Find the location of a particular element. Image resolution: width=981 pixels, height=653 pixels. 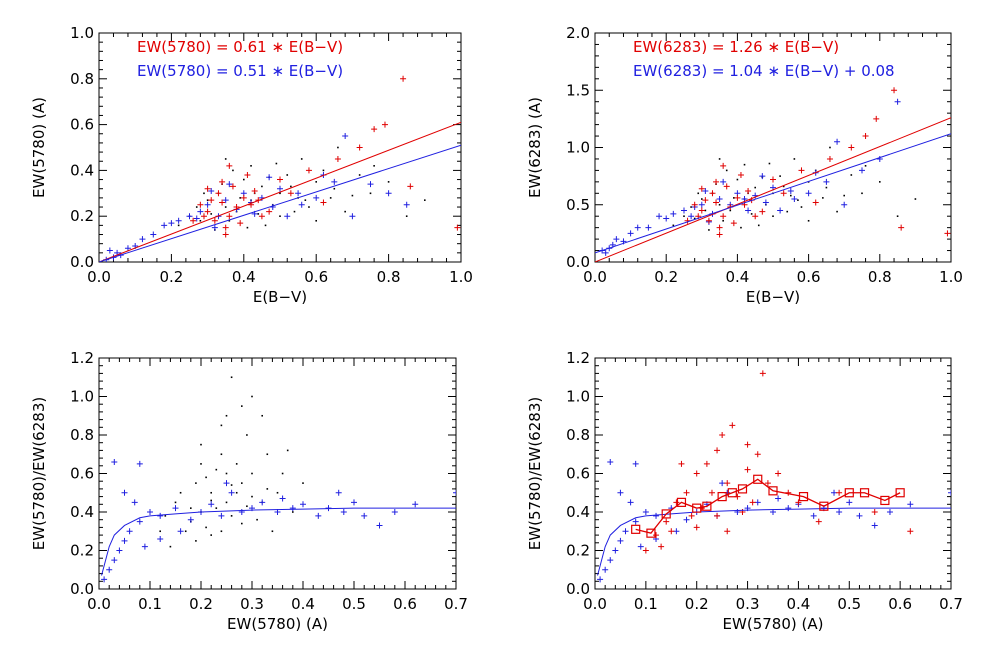

fit-equation-red: EW(5780) = 0.61 ∗ E(B−V) is located at coordinates (240, 47).